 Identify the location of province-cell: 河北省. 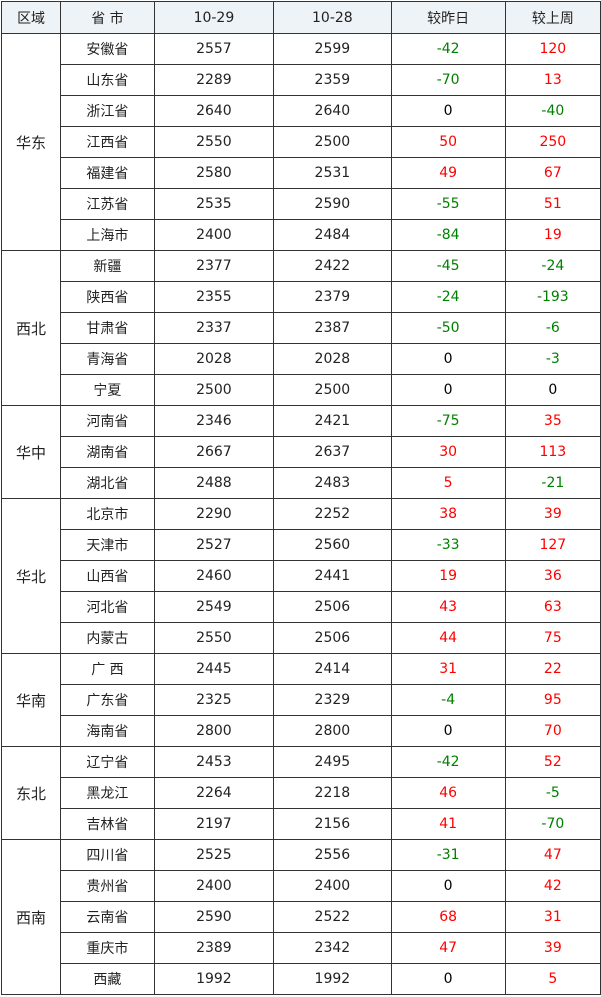
(107, 607).